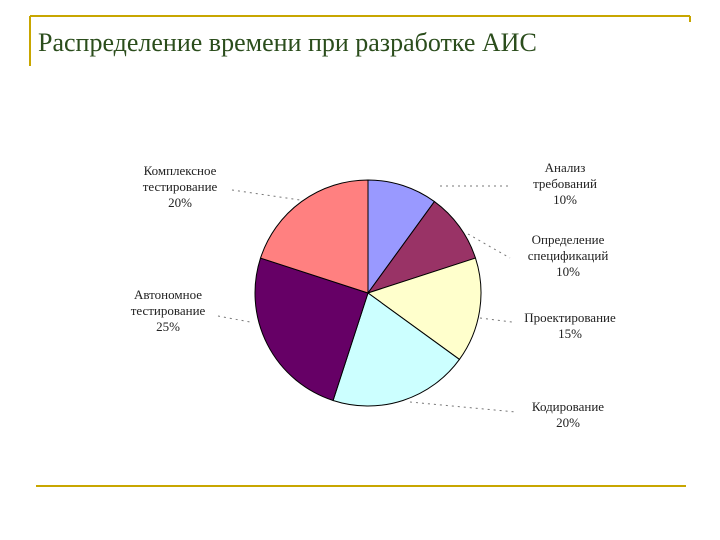  I want to click on slice-5-label: тестирование, so click(168, 310).